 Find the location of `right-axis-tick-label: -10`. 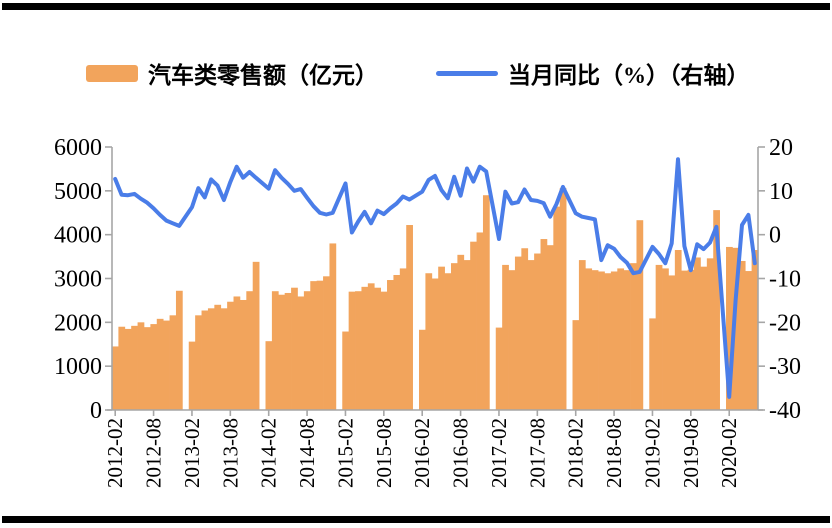

right-axis-tick-label: -10 is located at coordinates (785, 280).